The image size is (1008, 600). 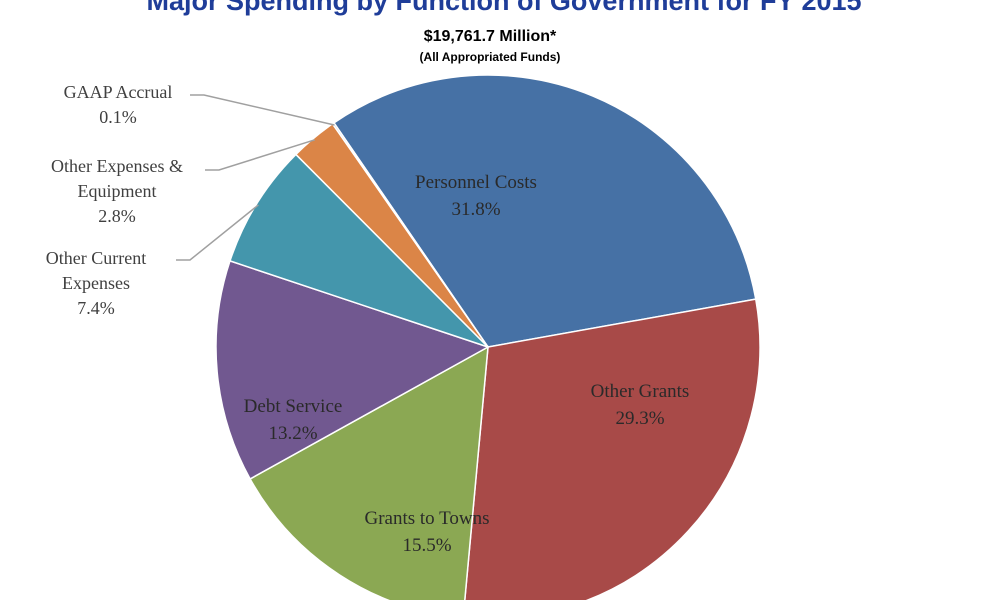 I want to click on pie-slice-other-grants, so click(x=612, y=449).